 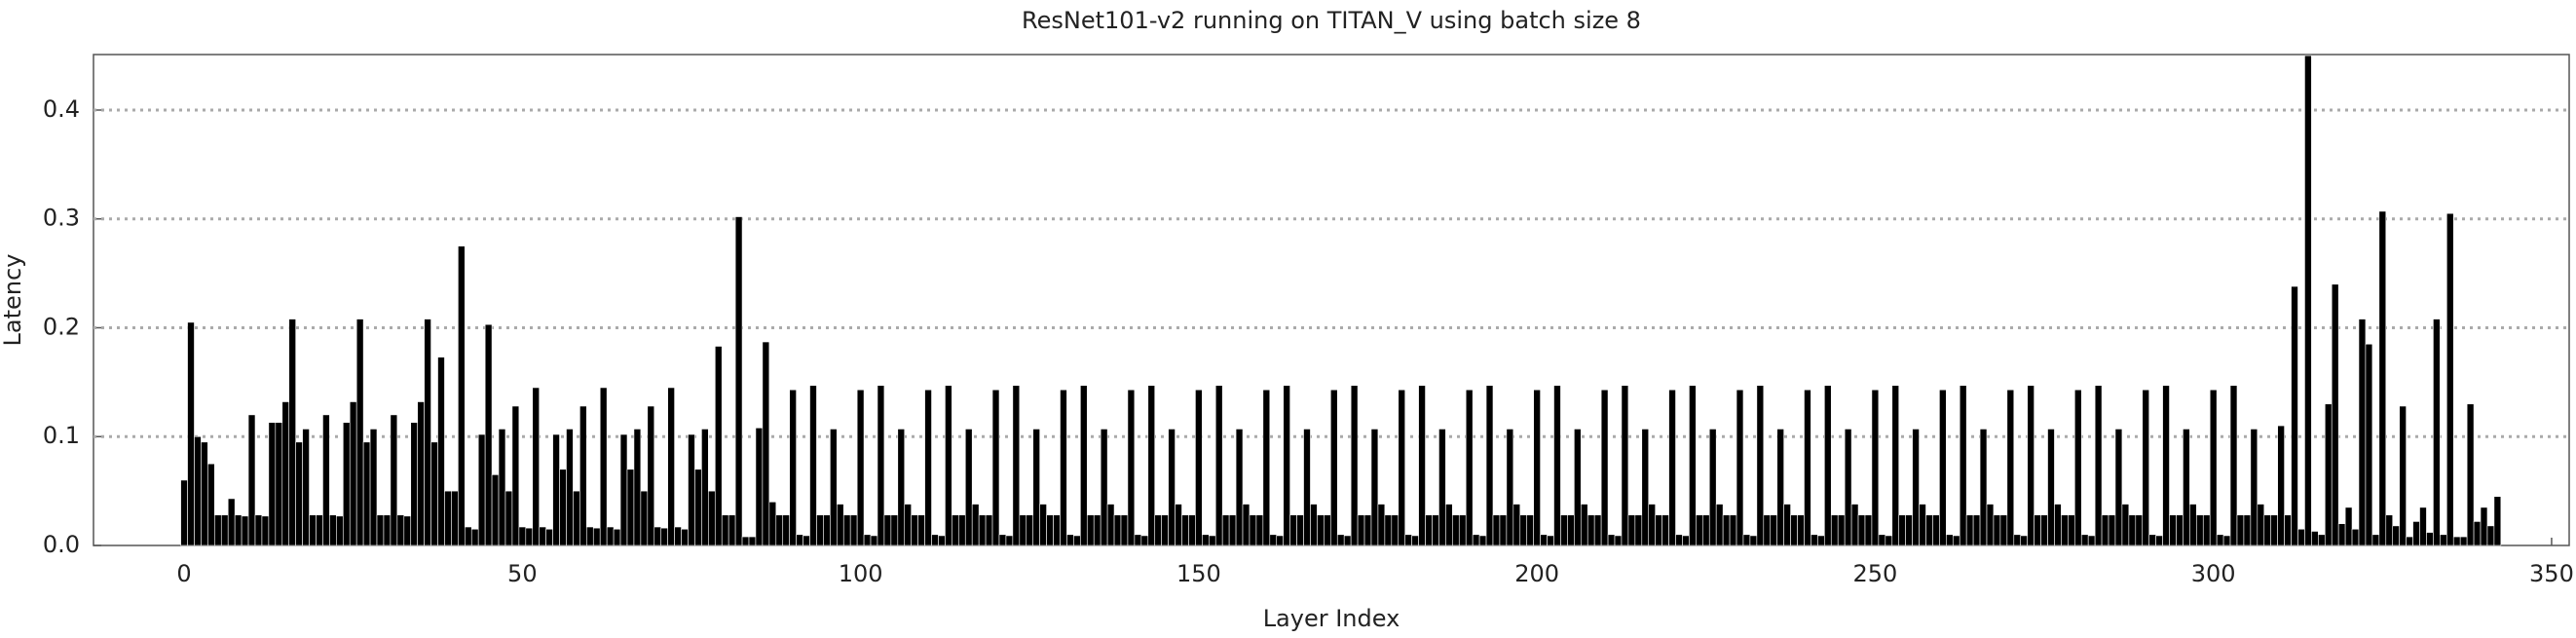 What do you see at coordinates (861, 574) in the screenshot?
I see `x-tick-label: 100` at bounding box center [861, 574].